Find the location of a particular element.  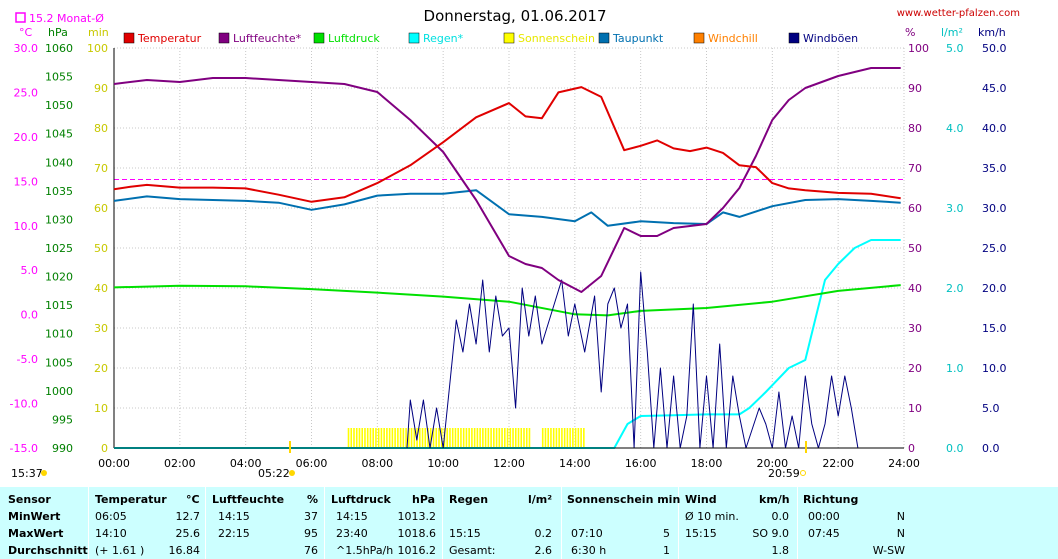

hdr-pres-unit: hPa is located at coordinates (424, 499).